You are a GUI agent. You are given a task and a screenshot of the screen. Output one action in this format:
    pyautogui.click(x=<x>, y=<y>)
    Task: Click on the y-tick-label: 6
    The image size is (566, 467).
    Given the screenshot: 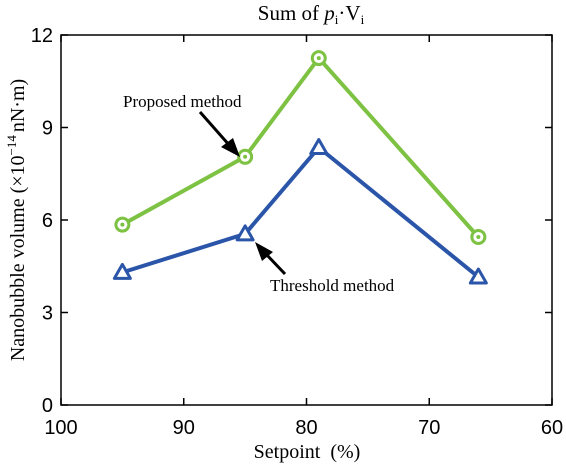 What is the action you would take?
    pyautogui.click(x=47, y=221)
    